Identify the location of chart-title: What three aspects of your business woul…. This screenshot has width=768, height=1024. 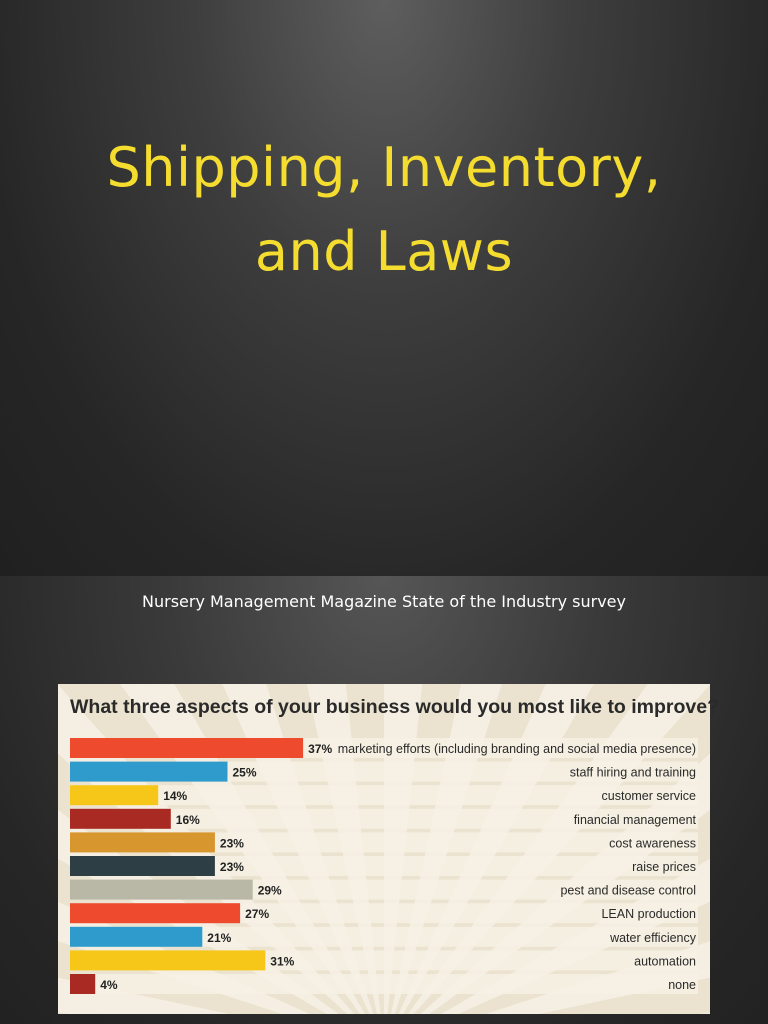
(395, 707).